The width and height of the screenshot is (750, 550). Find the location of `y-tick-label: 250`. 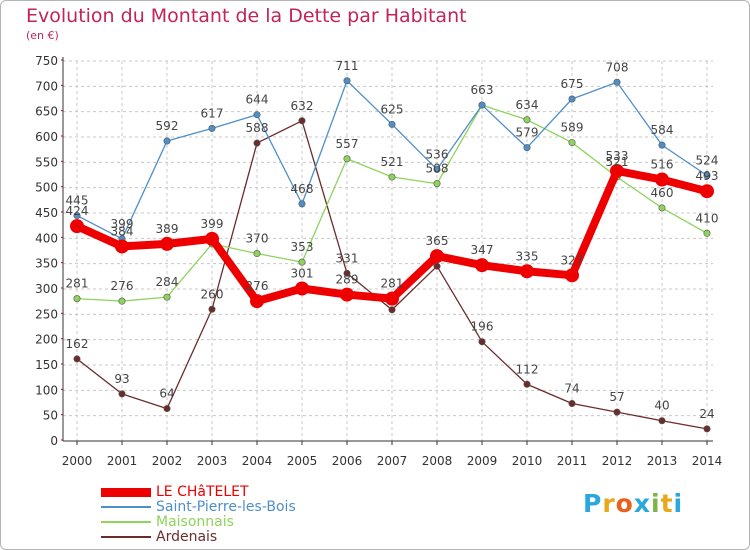

y-tick-label: 250 is located at coordinates (46, 314).